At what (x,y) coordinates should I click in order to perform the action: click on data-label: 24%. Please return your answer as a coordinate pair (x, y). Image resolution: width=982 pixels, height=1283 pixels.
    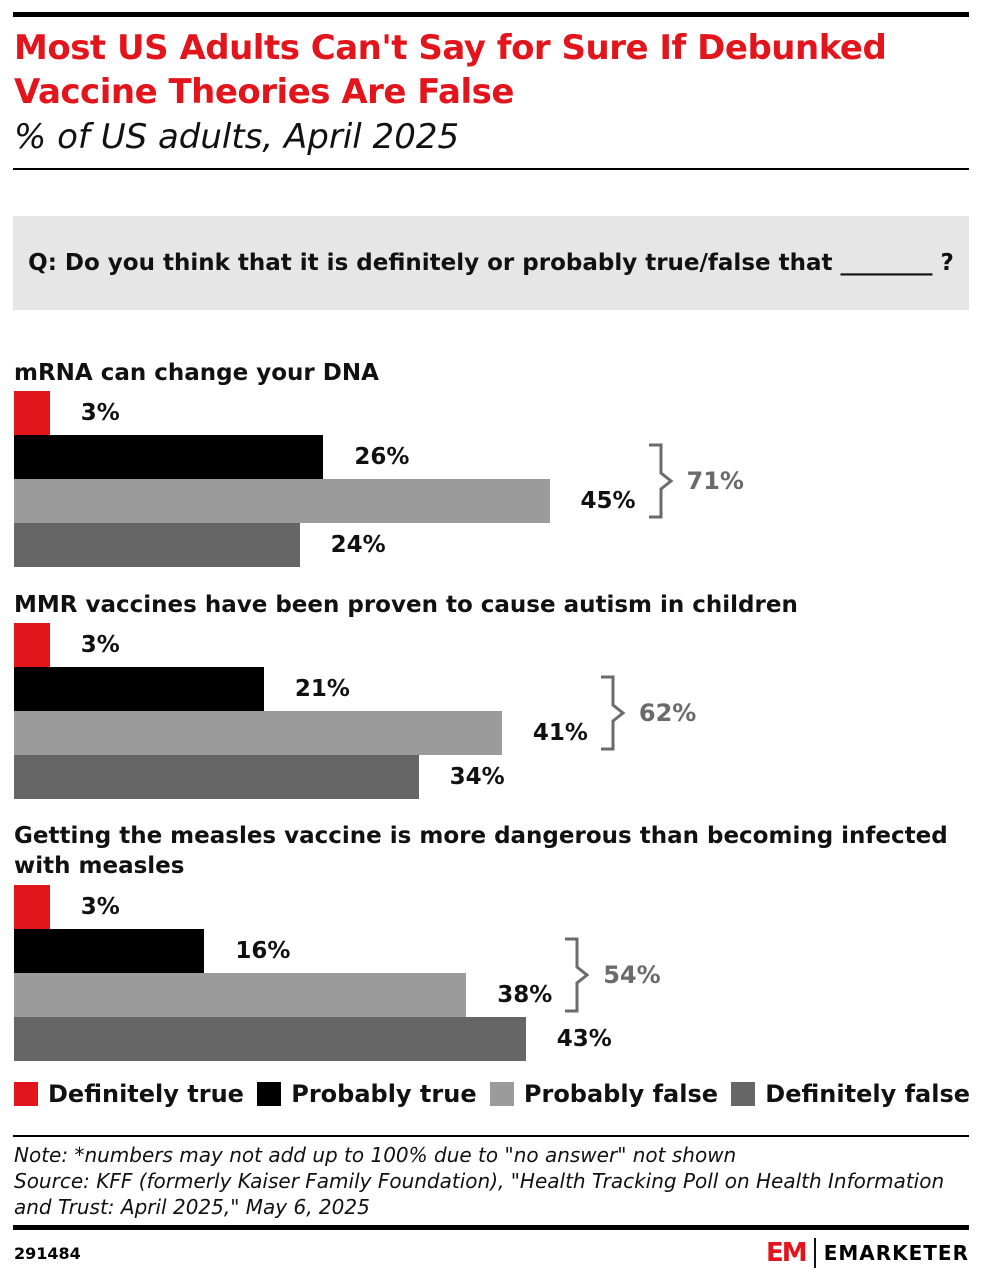
    Looking at the image, I should click on (358, 545).